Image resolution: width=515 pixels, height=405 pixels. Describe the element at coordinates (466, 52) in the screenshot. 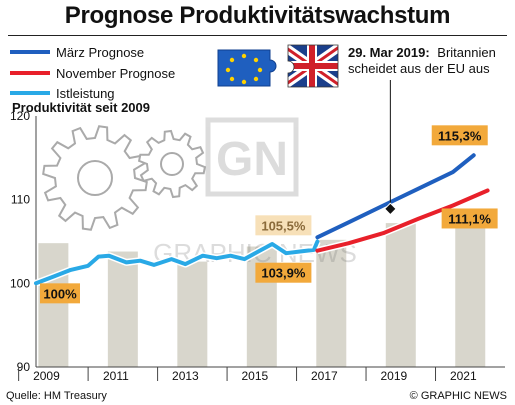

I see `annotation-country: Britannien` at that location.